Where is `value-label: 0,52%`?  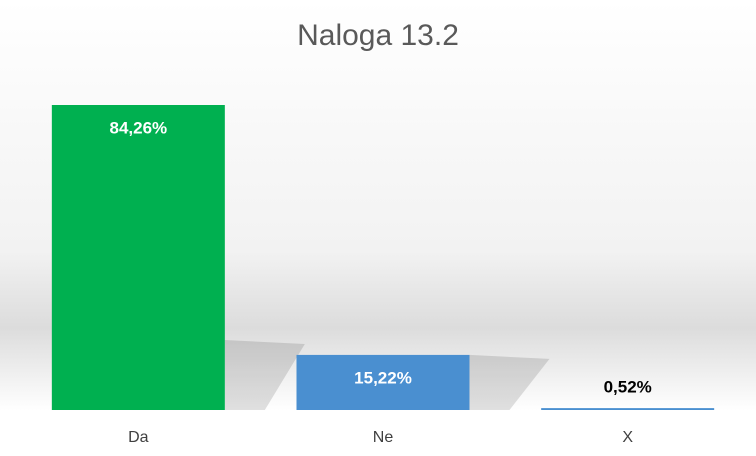
value-label: 0,52% is located at coordinates (628, 387).